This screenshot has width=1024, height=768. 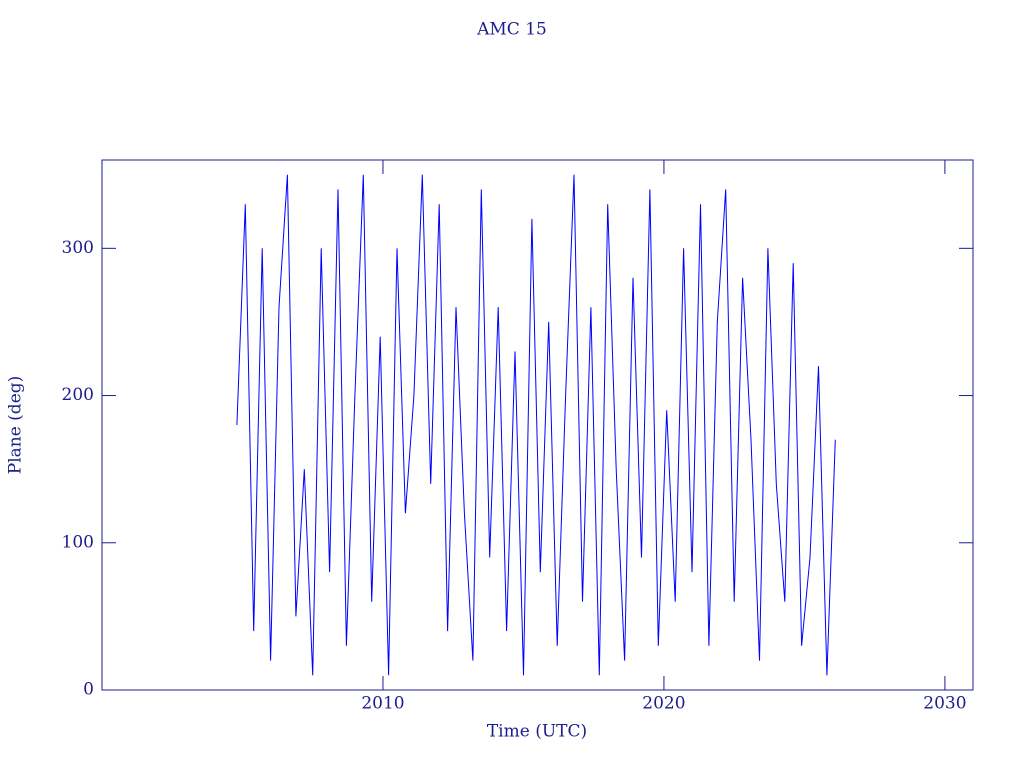 What do you see at coordinates (16, 425) in the screenshot?
I see `y-axis-label: Plane (deg)` at bounding box center [16, 425].